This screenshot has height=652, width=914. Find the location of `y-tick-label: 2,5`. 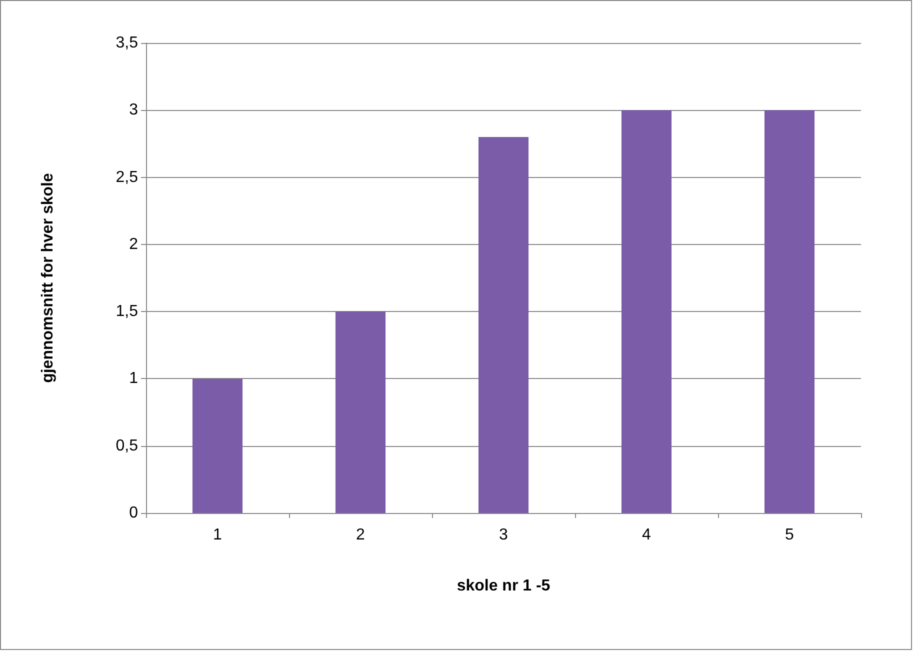

y-tick-label: 2,5 is located at coordinates (127, 177).